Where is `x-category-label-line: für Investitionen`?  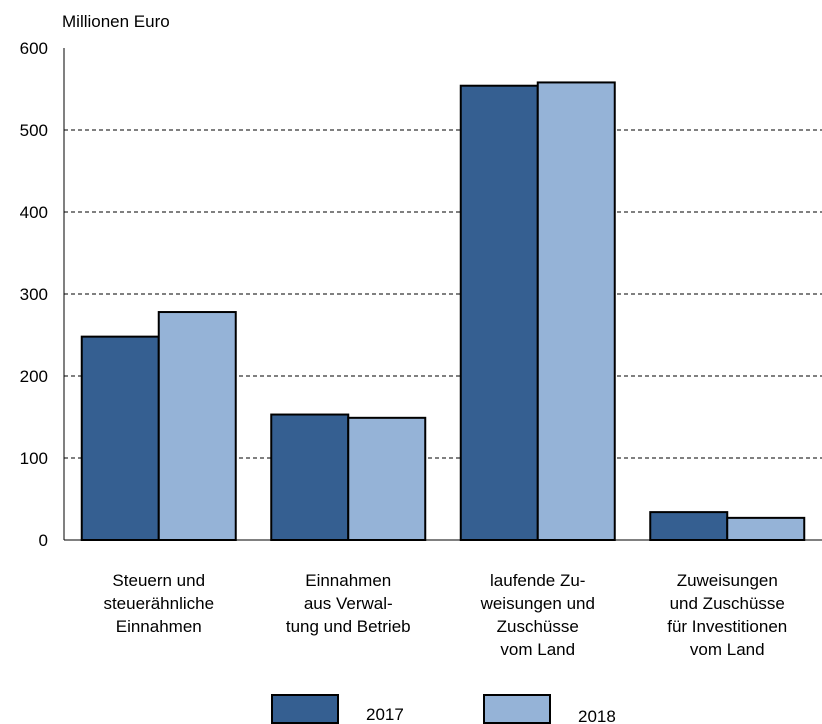 x-category-label-line: für Investitionen is located at coordinates (727, 626).